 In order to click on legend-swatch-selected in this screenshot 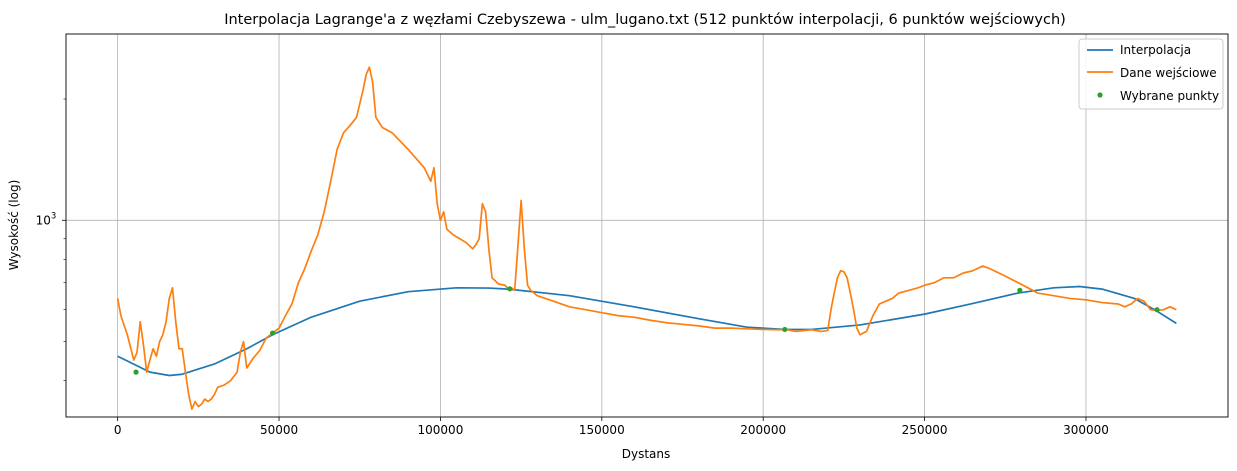, I will do `click(1100, 95)`.